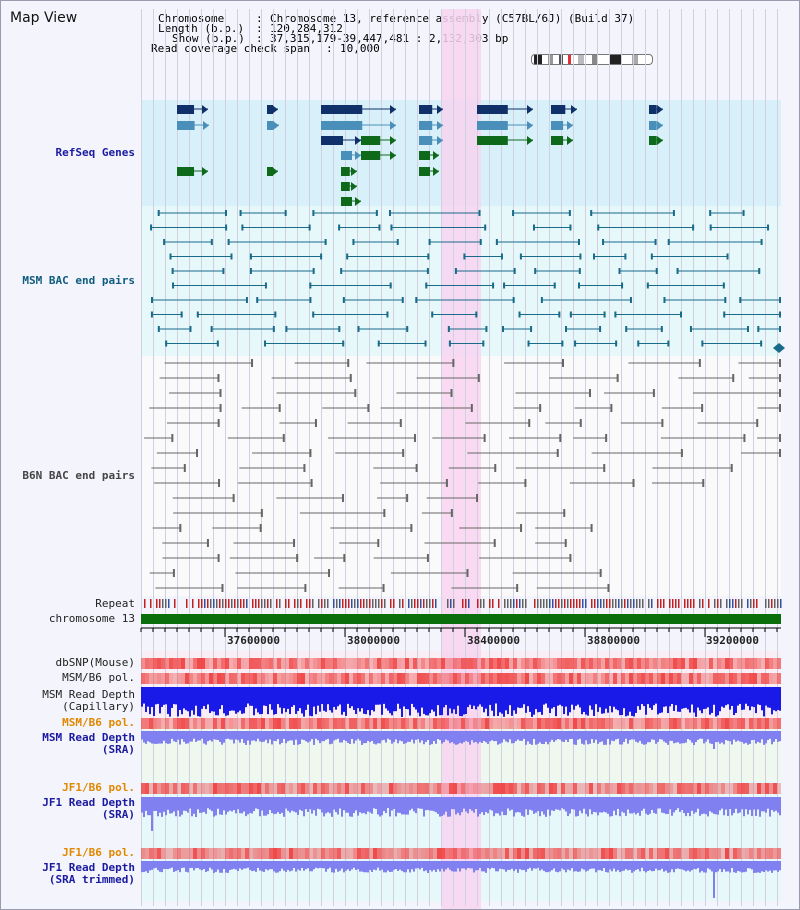 The image size is (800, 910). Describe the element at coordinates (332, 140) in the screenshot. I see `gene-exon` at that location.